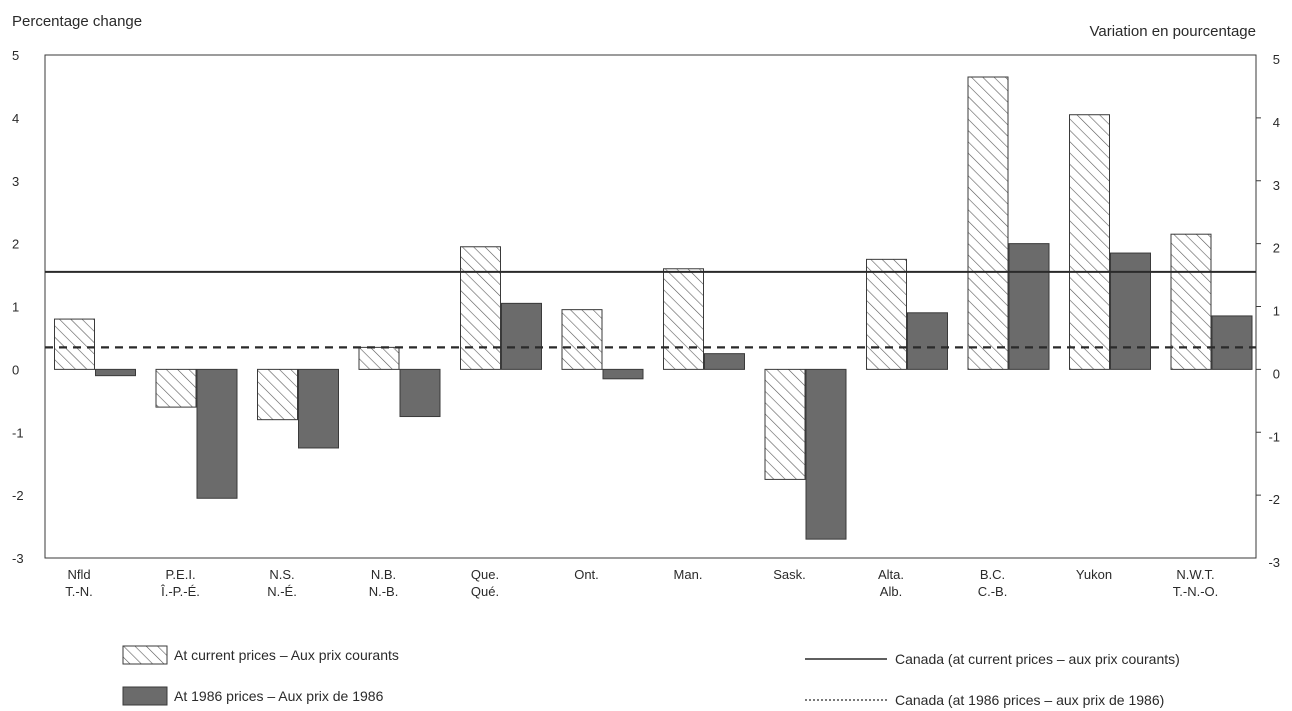 Image resolution: width=1292 pixels, height=711 pixels. I want to click on legend-dotted-line, so click(846, 700).